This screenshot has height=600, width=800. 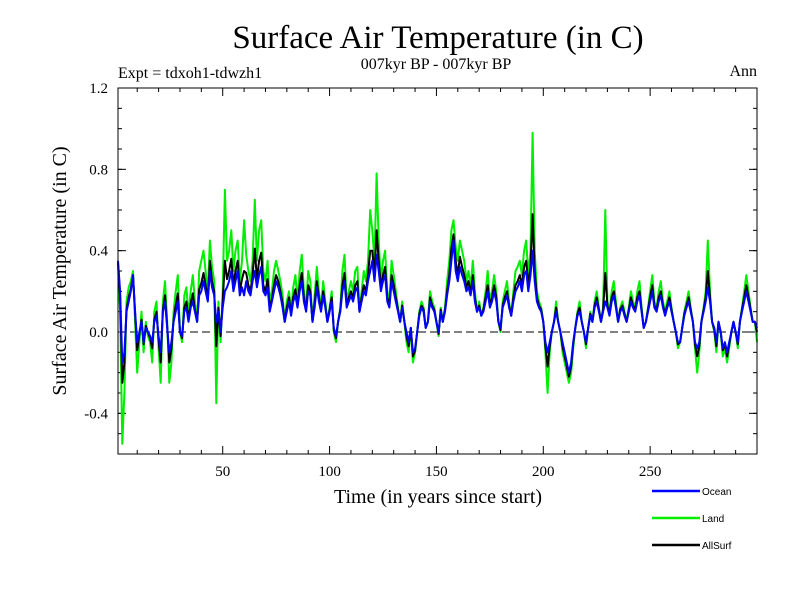 I want to click on chart-title: Surface Air Temperature (in C), so click(x=437, y=38).